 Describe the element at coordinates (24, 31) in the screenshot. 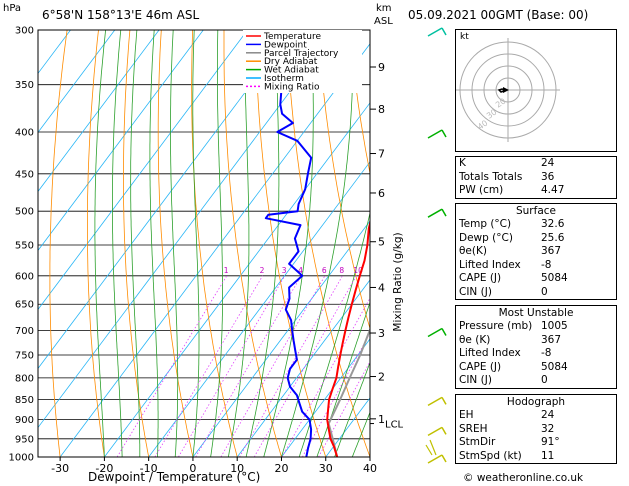

I see `pressure-tick-label: 300` at that location.